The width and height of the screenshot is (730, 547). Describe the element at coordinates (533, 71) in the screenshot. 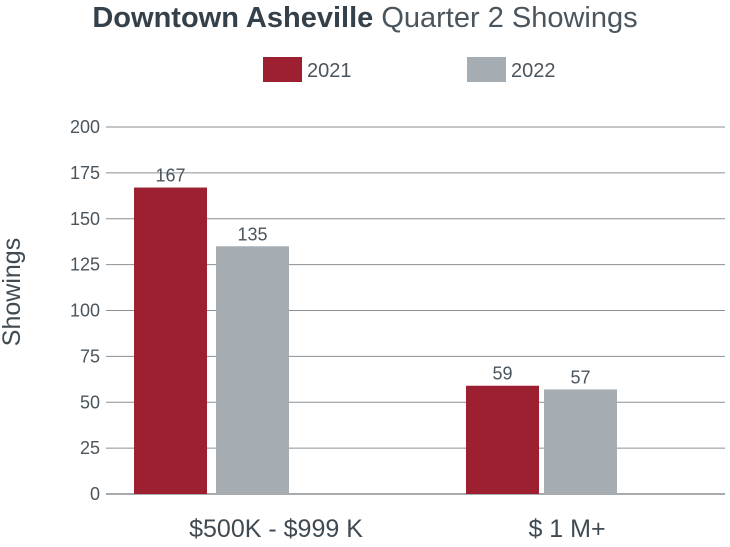

I see `legend-label-2022: 2022` at that location.